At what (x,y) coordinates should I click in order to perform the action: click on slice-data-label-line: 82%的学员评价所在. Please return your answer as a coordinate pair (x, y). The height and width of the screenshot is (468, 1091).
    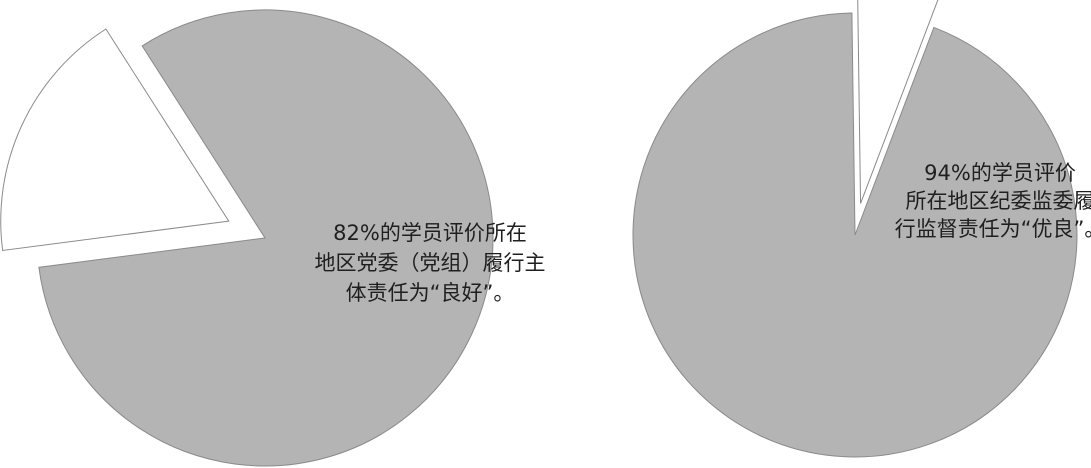
    Looking at the image, I should click on (430, 233).